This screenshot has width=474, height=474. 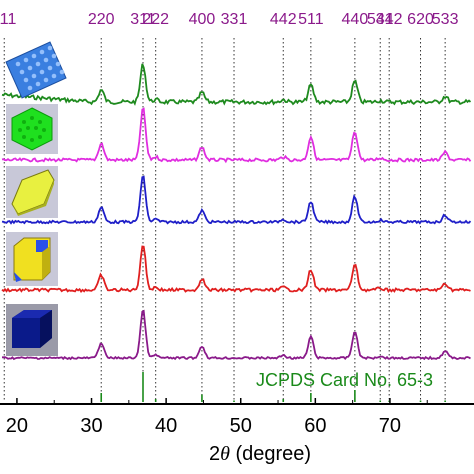 I want to click on miller-index-533: 533, so click(x=445, y=19).